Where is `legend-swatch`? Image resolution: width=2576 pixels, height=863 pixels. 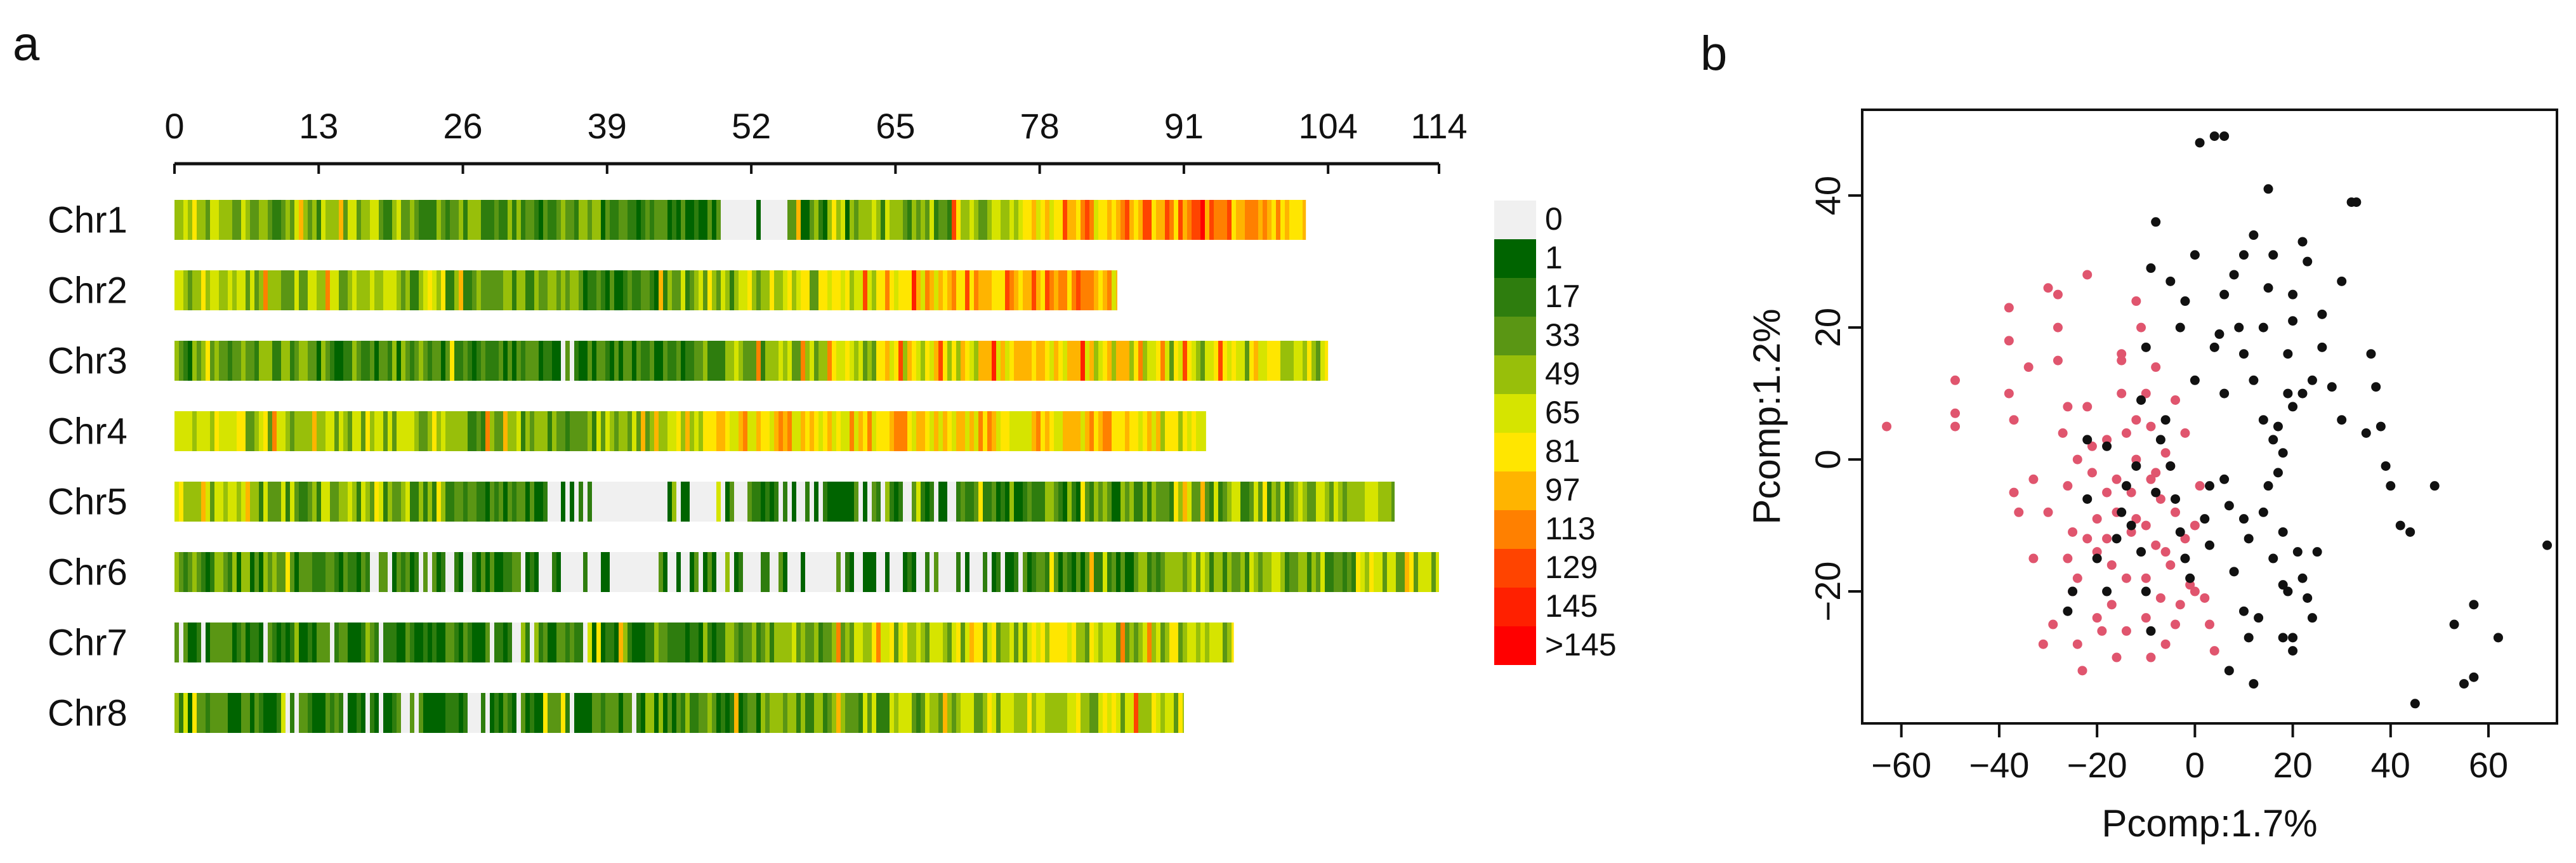 legend-swatch is located at coordinates (1515, 452).